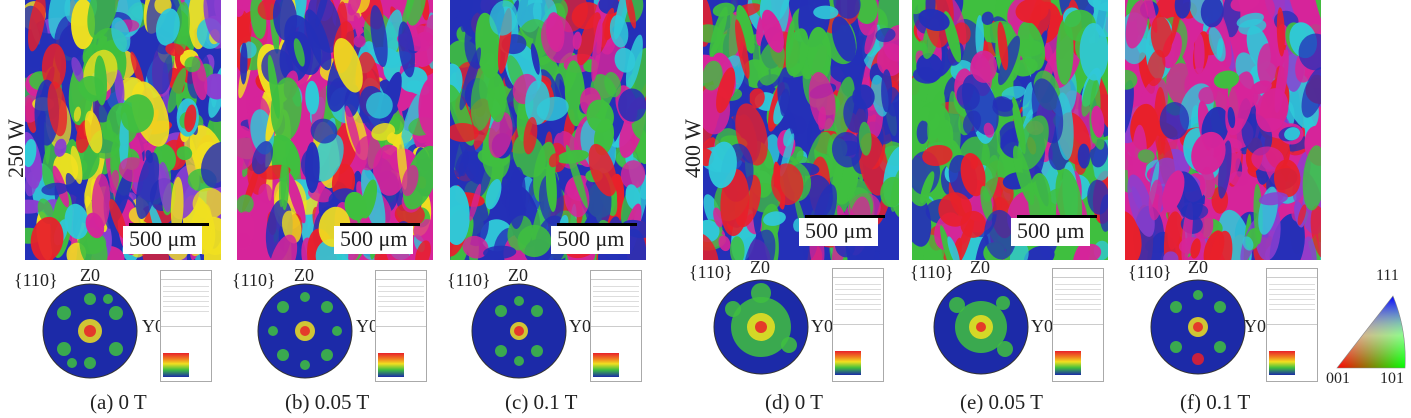 The width and height of the screenshot is (1411, 418). What do you see at coordinates (794, 402) in the screenshot?
I see `caption-d: (d) 0 T` at bounding box center [794, 402].